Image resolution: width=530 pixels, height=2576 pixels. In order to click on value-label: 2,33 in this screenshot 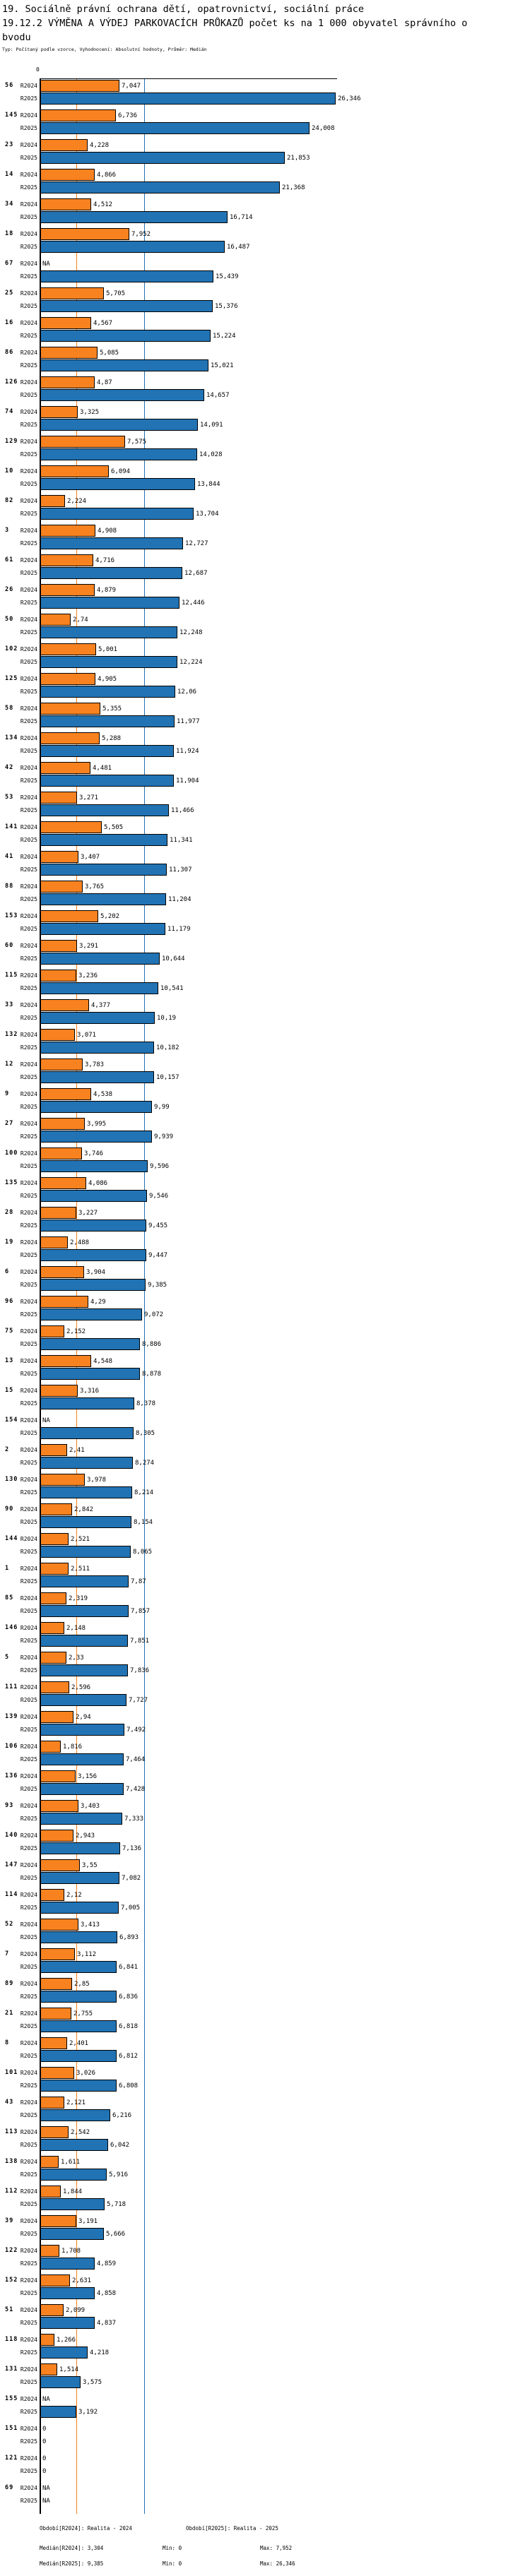, I will do `click(76, 1658)`.